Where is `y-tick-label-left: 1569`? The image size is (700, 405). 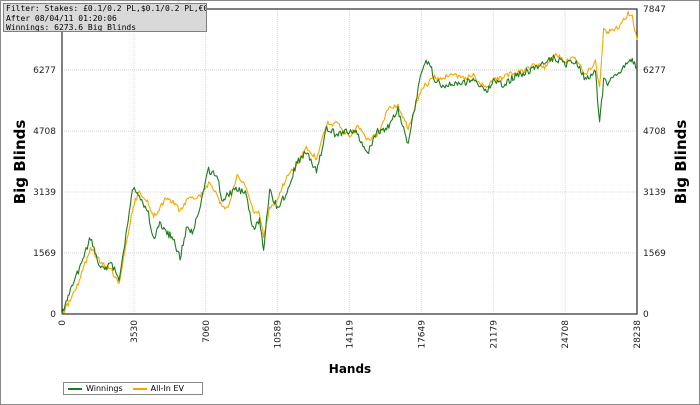 y-tick-label-left: 1569 is located at coordinates (44, 254).